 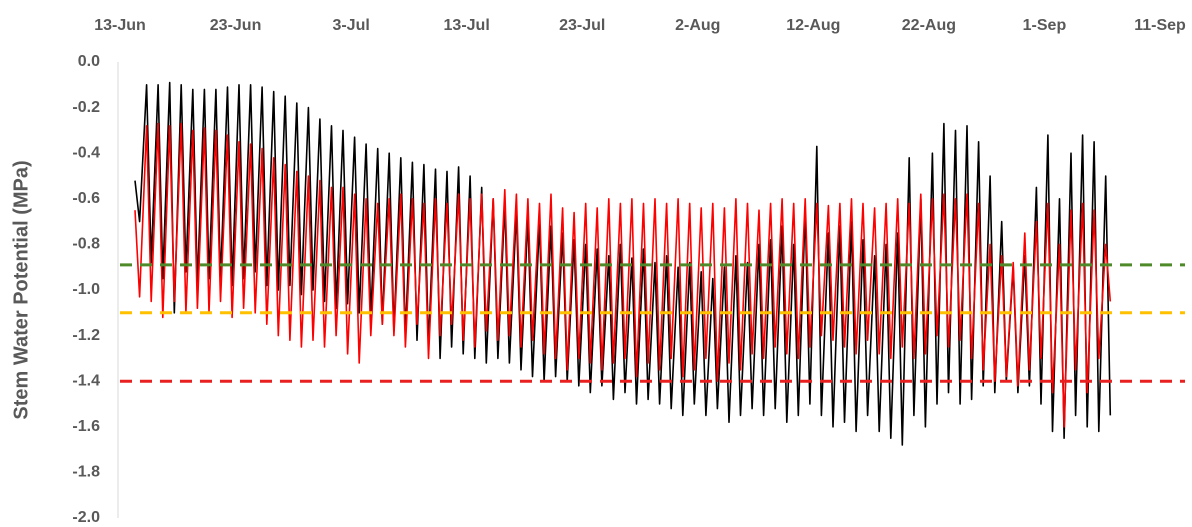 I want to click on x-tick-label: 23-Jun, so click(x=236, y=25).